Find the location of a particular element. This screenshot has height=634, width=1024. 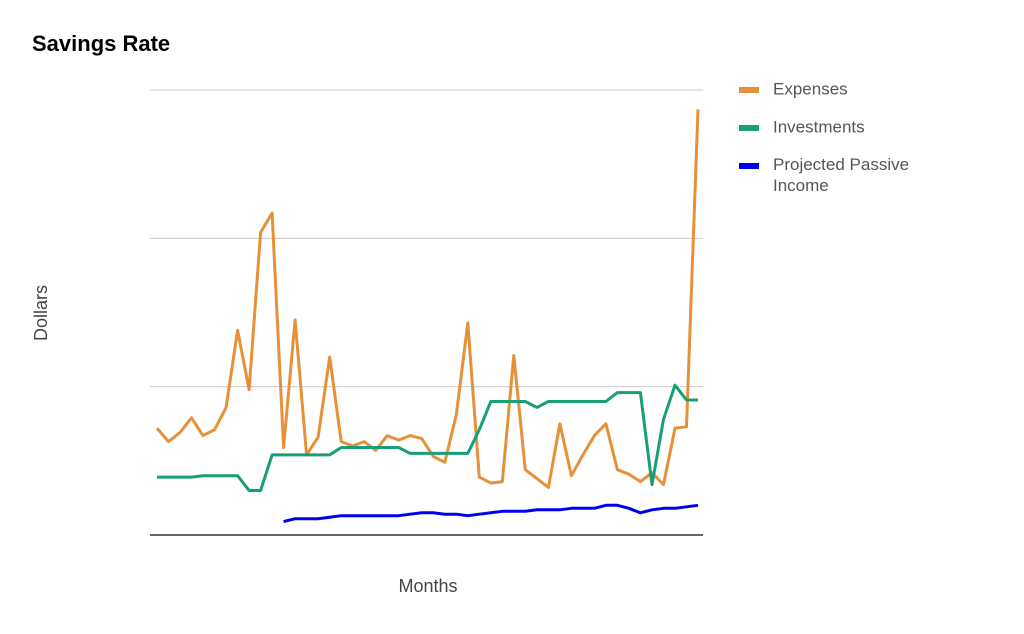

y-axis-title: Dollars is located at coordinates (41, 313).